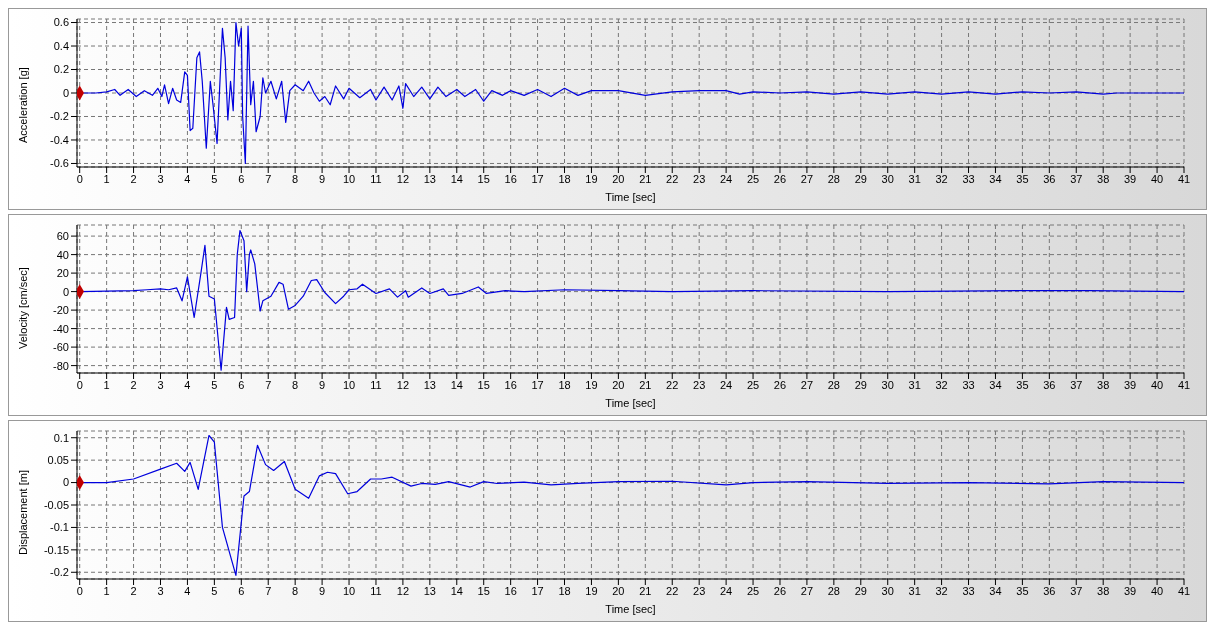 This screenshot has width=1213, height=627. What do you see at coordinates (22, 512) in the screenshot?
I see `y-axis-title: Displacement [m]` at bounding box center [22, 512].